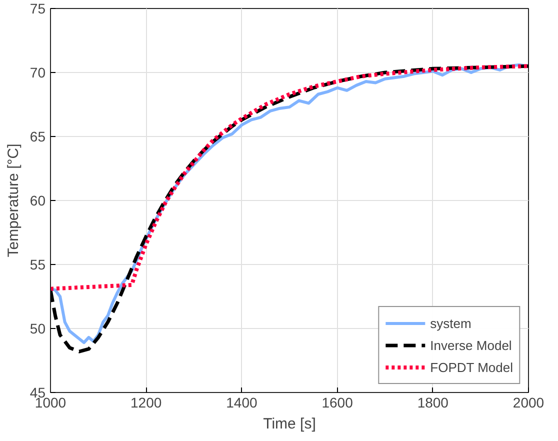 Image resolution: width=558 pixels, height=441 pixels. What do you see at coordinates (38, 8) in the screenshot?
I see `y-tick-label: 75` at bounding box center [38, 8].